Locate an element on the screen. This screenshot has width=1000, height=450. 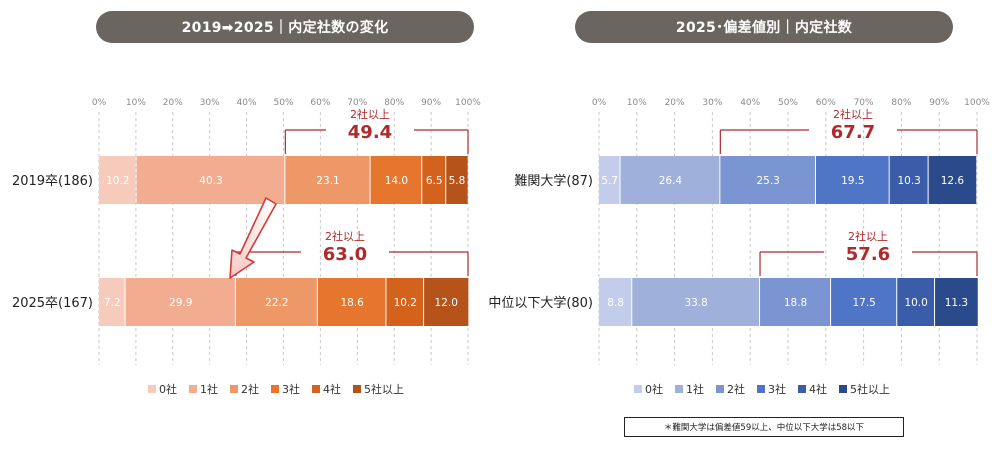
data-label: 17.5 is located at coordinates (863, 303).